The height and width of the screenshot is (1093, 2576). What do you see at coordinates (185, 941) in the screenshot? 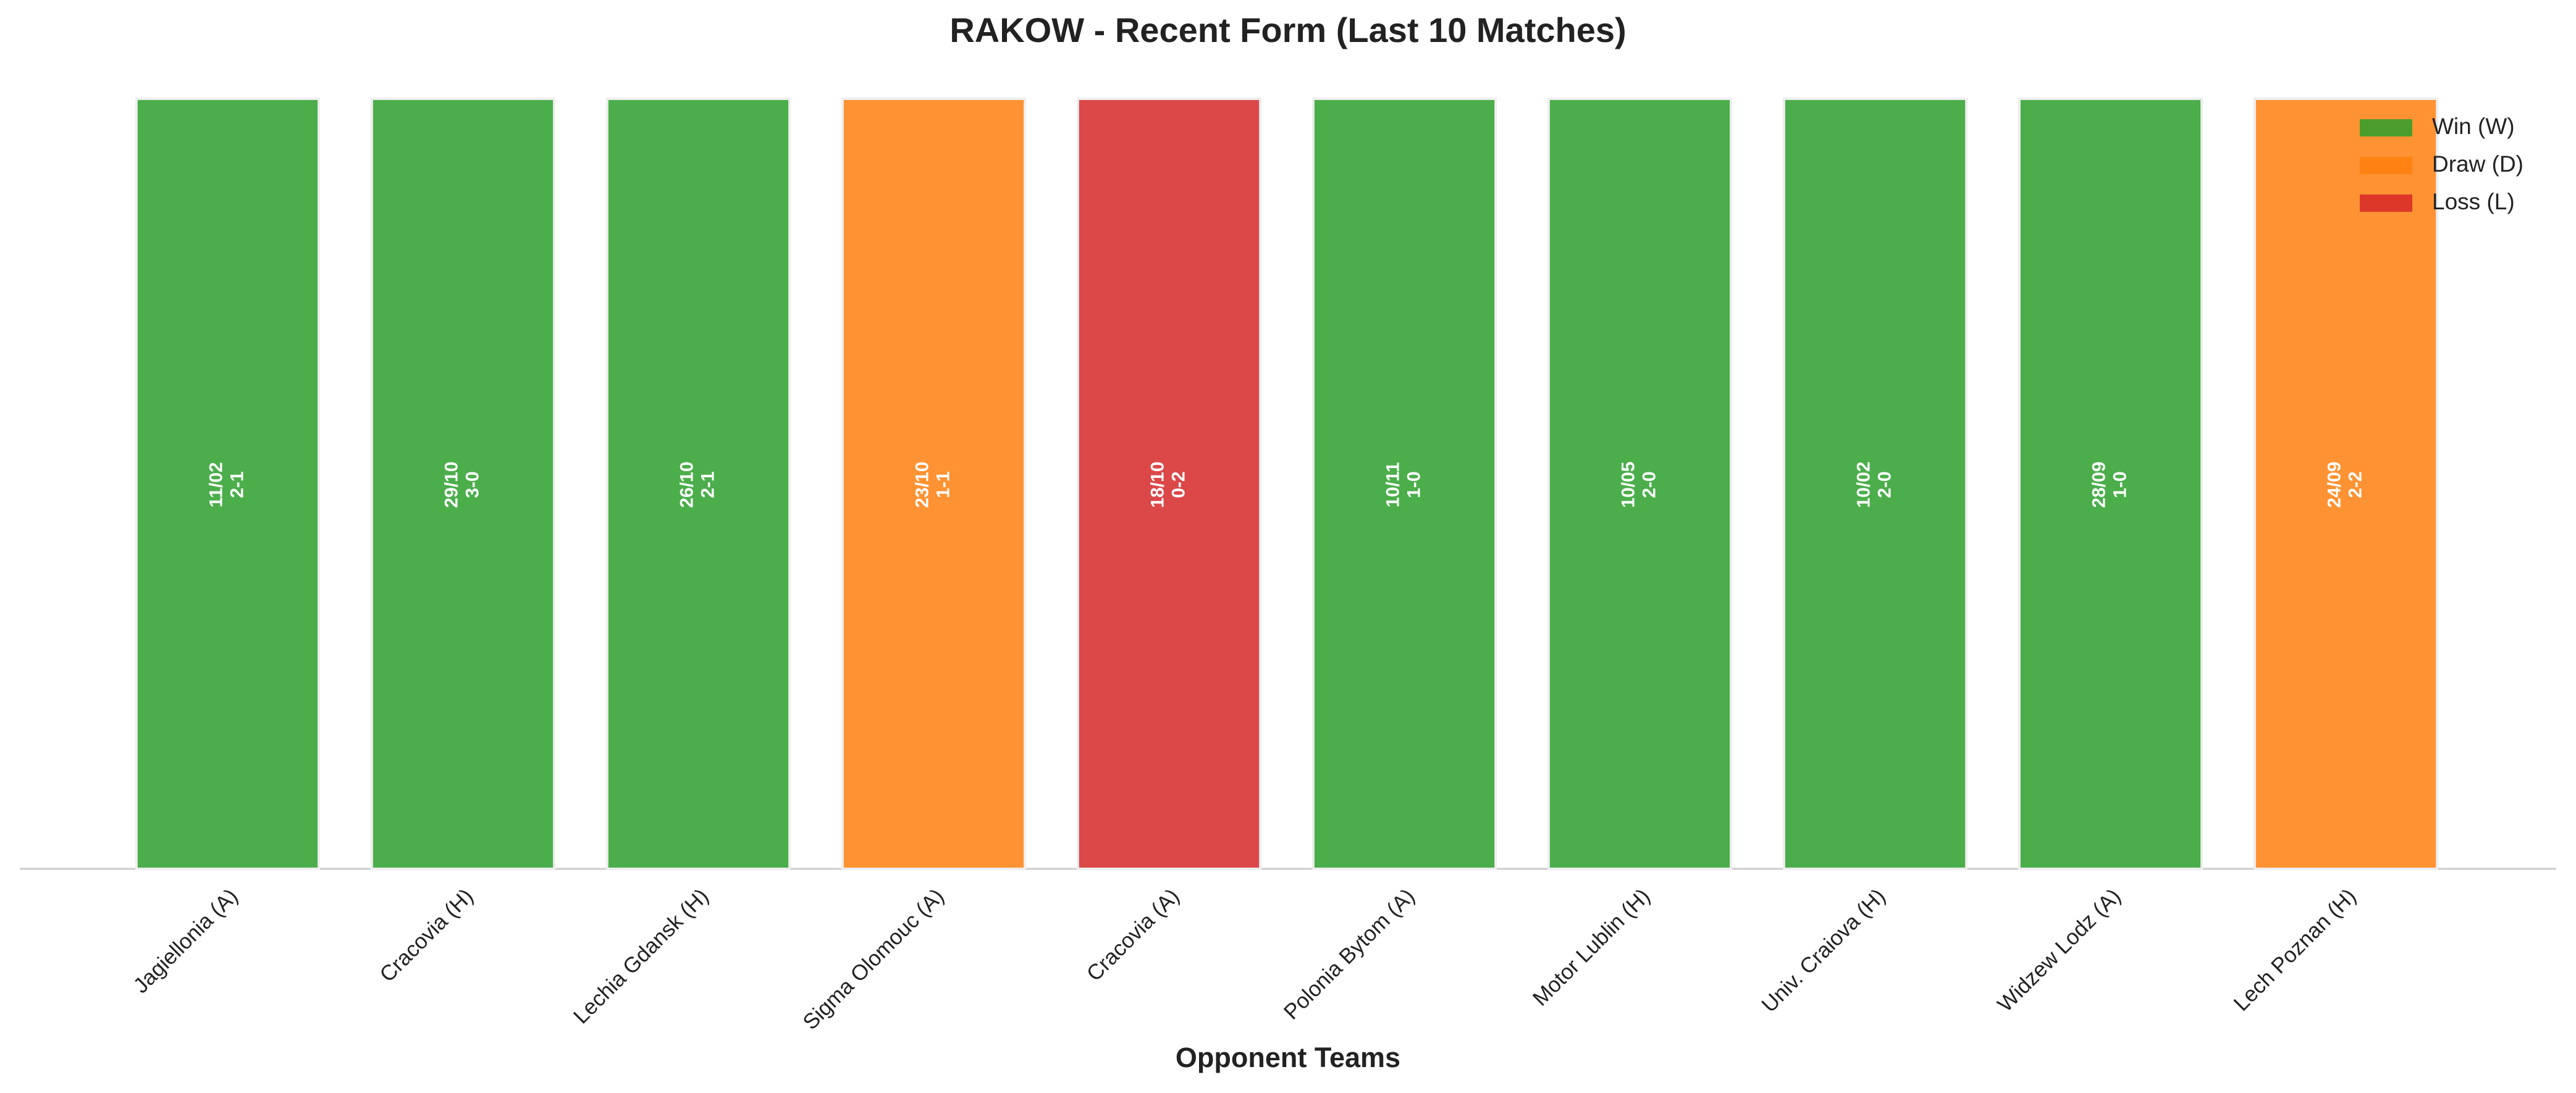
I see `x-tick-label: Jagiellonia (A)` at bounding box center [185, 941].